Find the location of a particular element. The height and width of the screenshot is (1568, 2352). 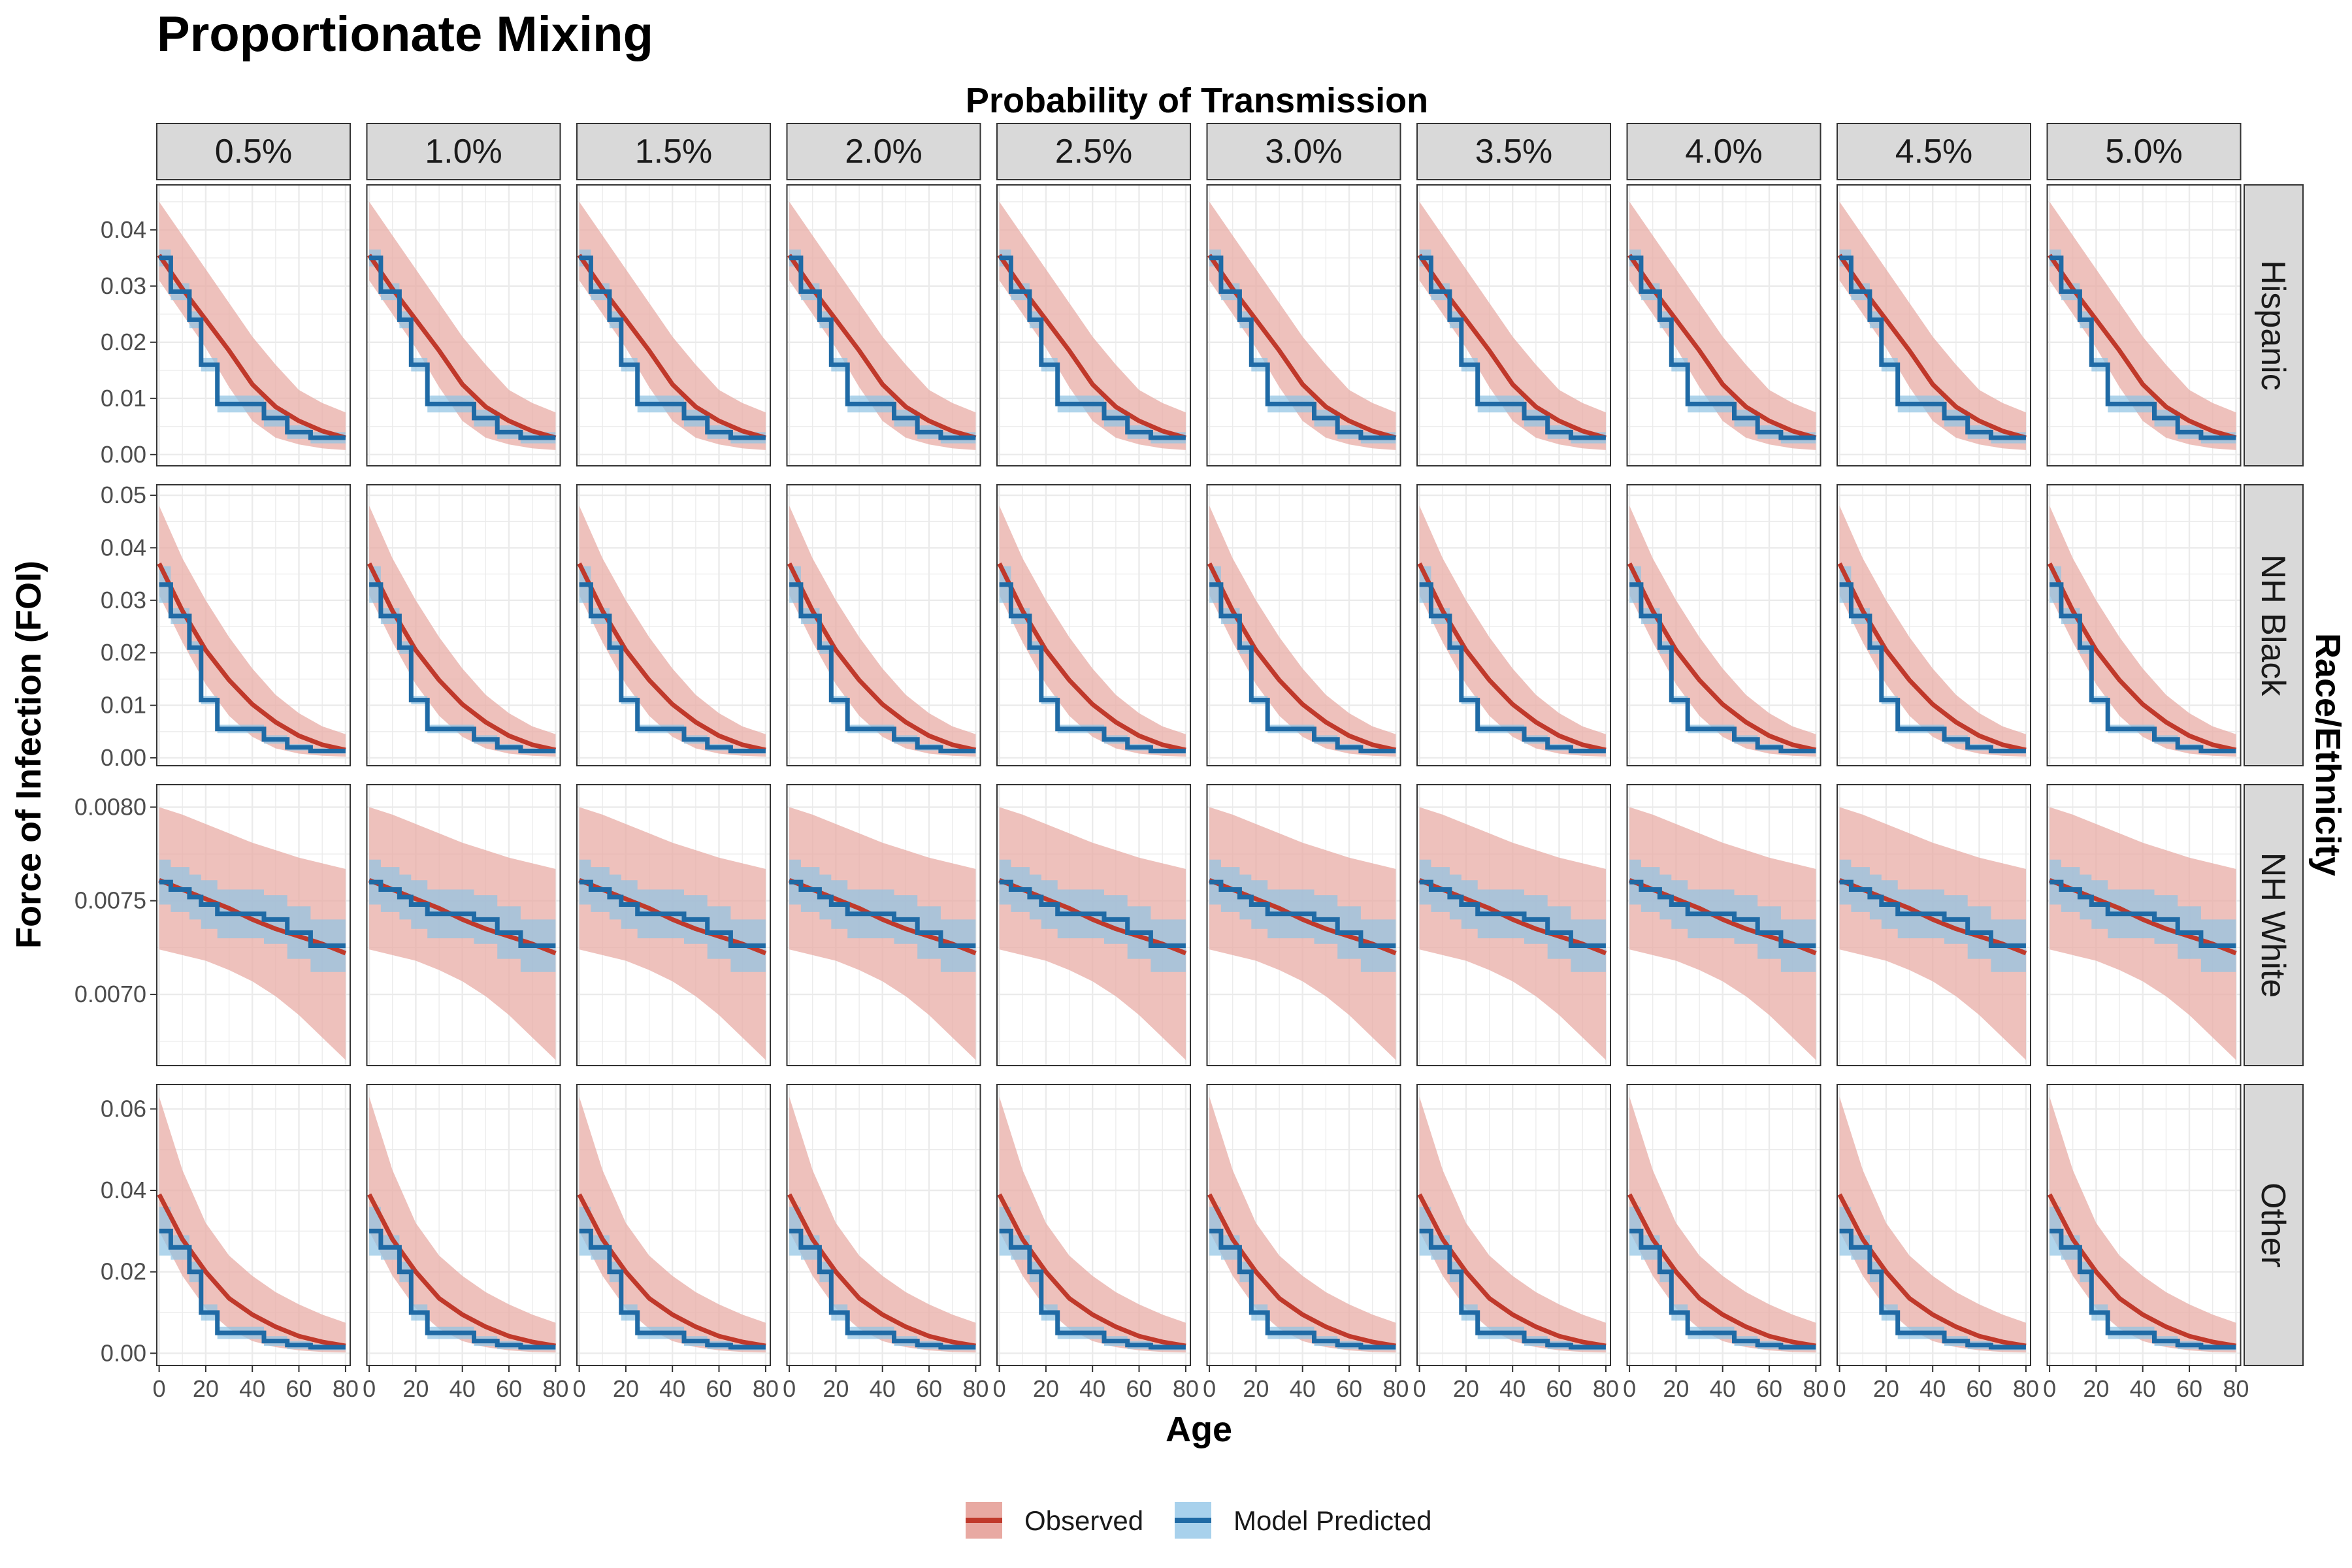

column-strip-label: 0.5% is located at coordinates (254, 152).